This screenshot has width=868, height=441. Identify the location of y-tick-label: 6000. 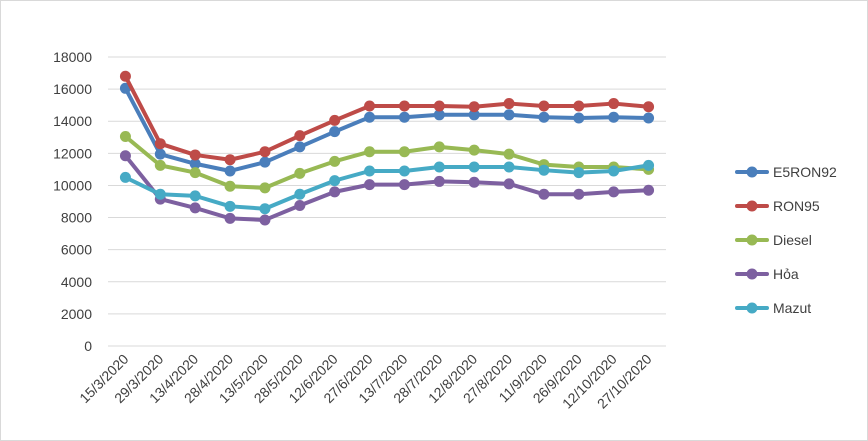
(76, 250).